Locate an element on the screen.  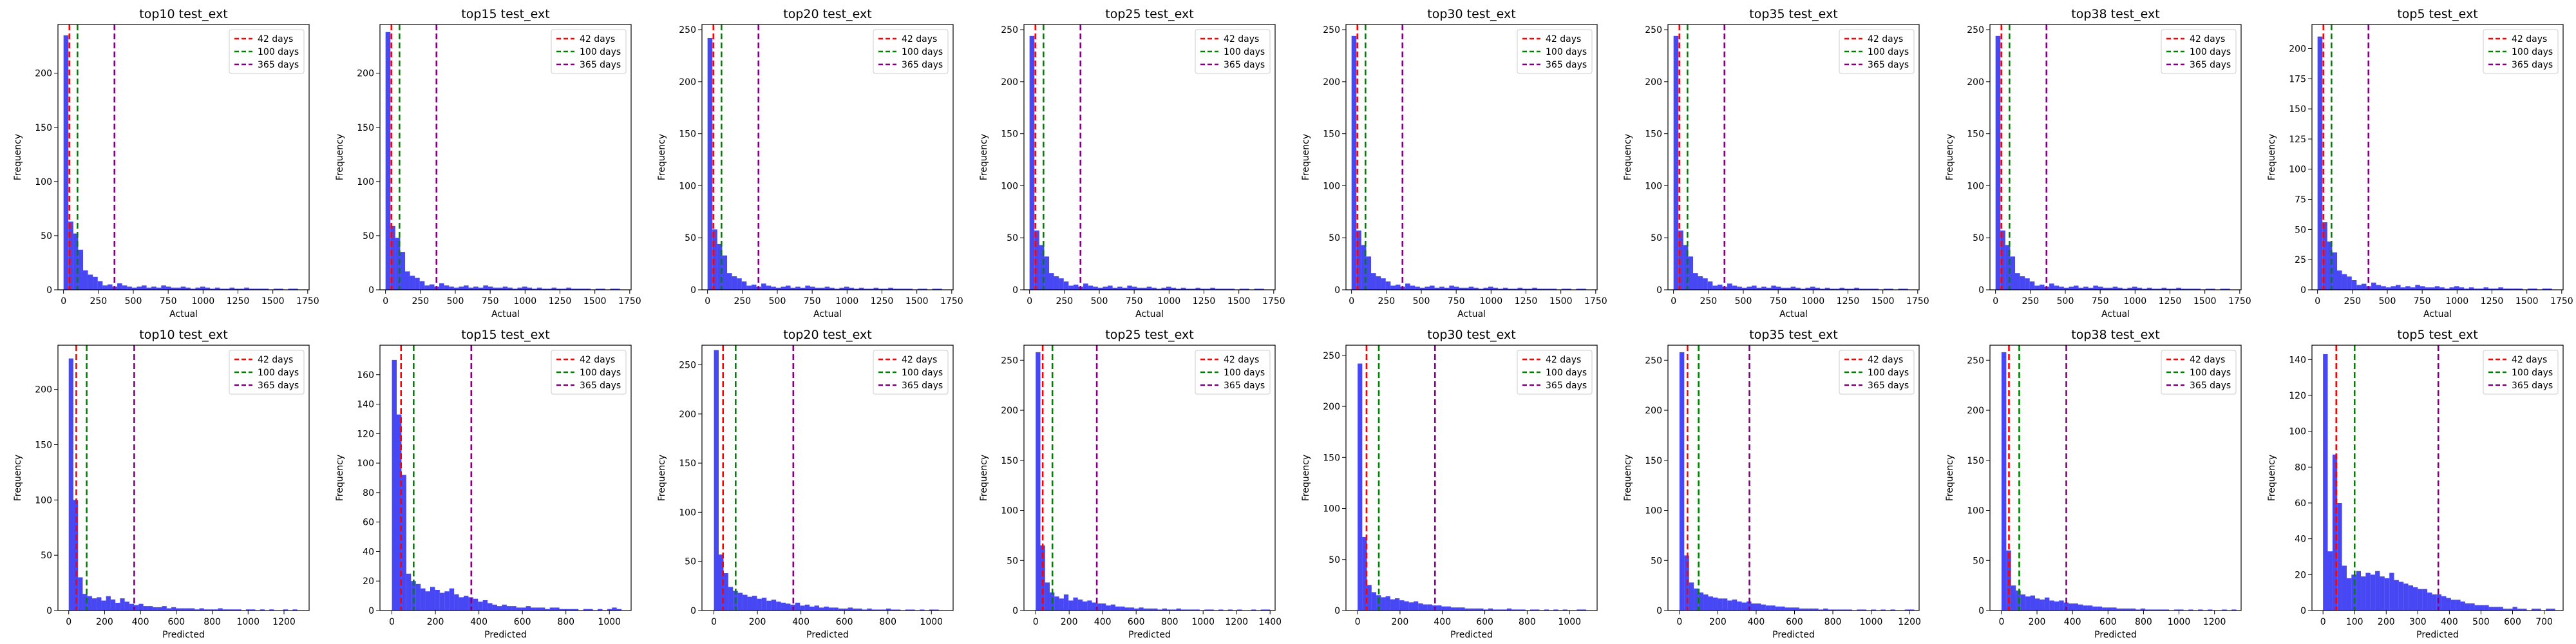
legend-entry: 365 days is located at coordinates (278, 386).